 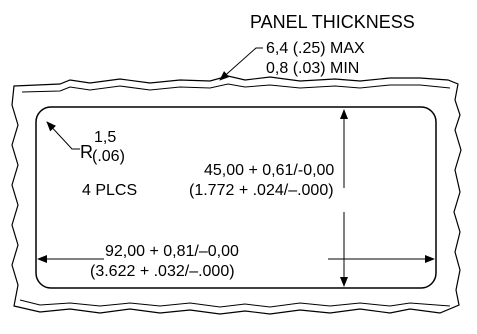 I want to click on height-dim-imperial: (1.772 + .024/–.000), so click(x=261, y=190).